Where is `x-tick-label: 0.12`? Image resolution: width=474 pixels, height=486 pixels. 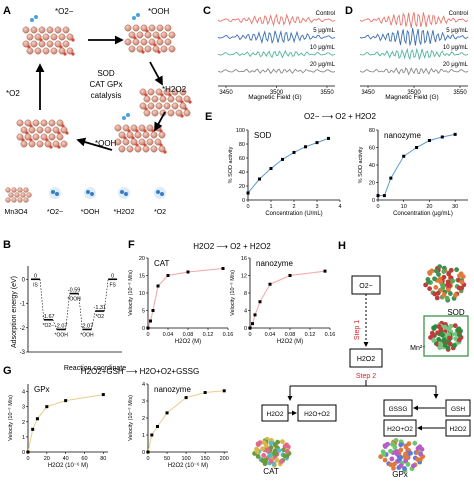
x-tick-label: 0.12 is located at coordinates (310, 335).